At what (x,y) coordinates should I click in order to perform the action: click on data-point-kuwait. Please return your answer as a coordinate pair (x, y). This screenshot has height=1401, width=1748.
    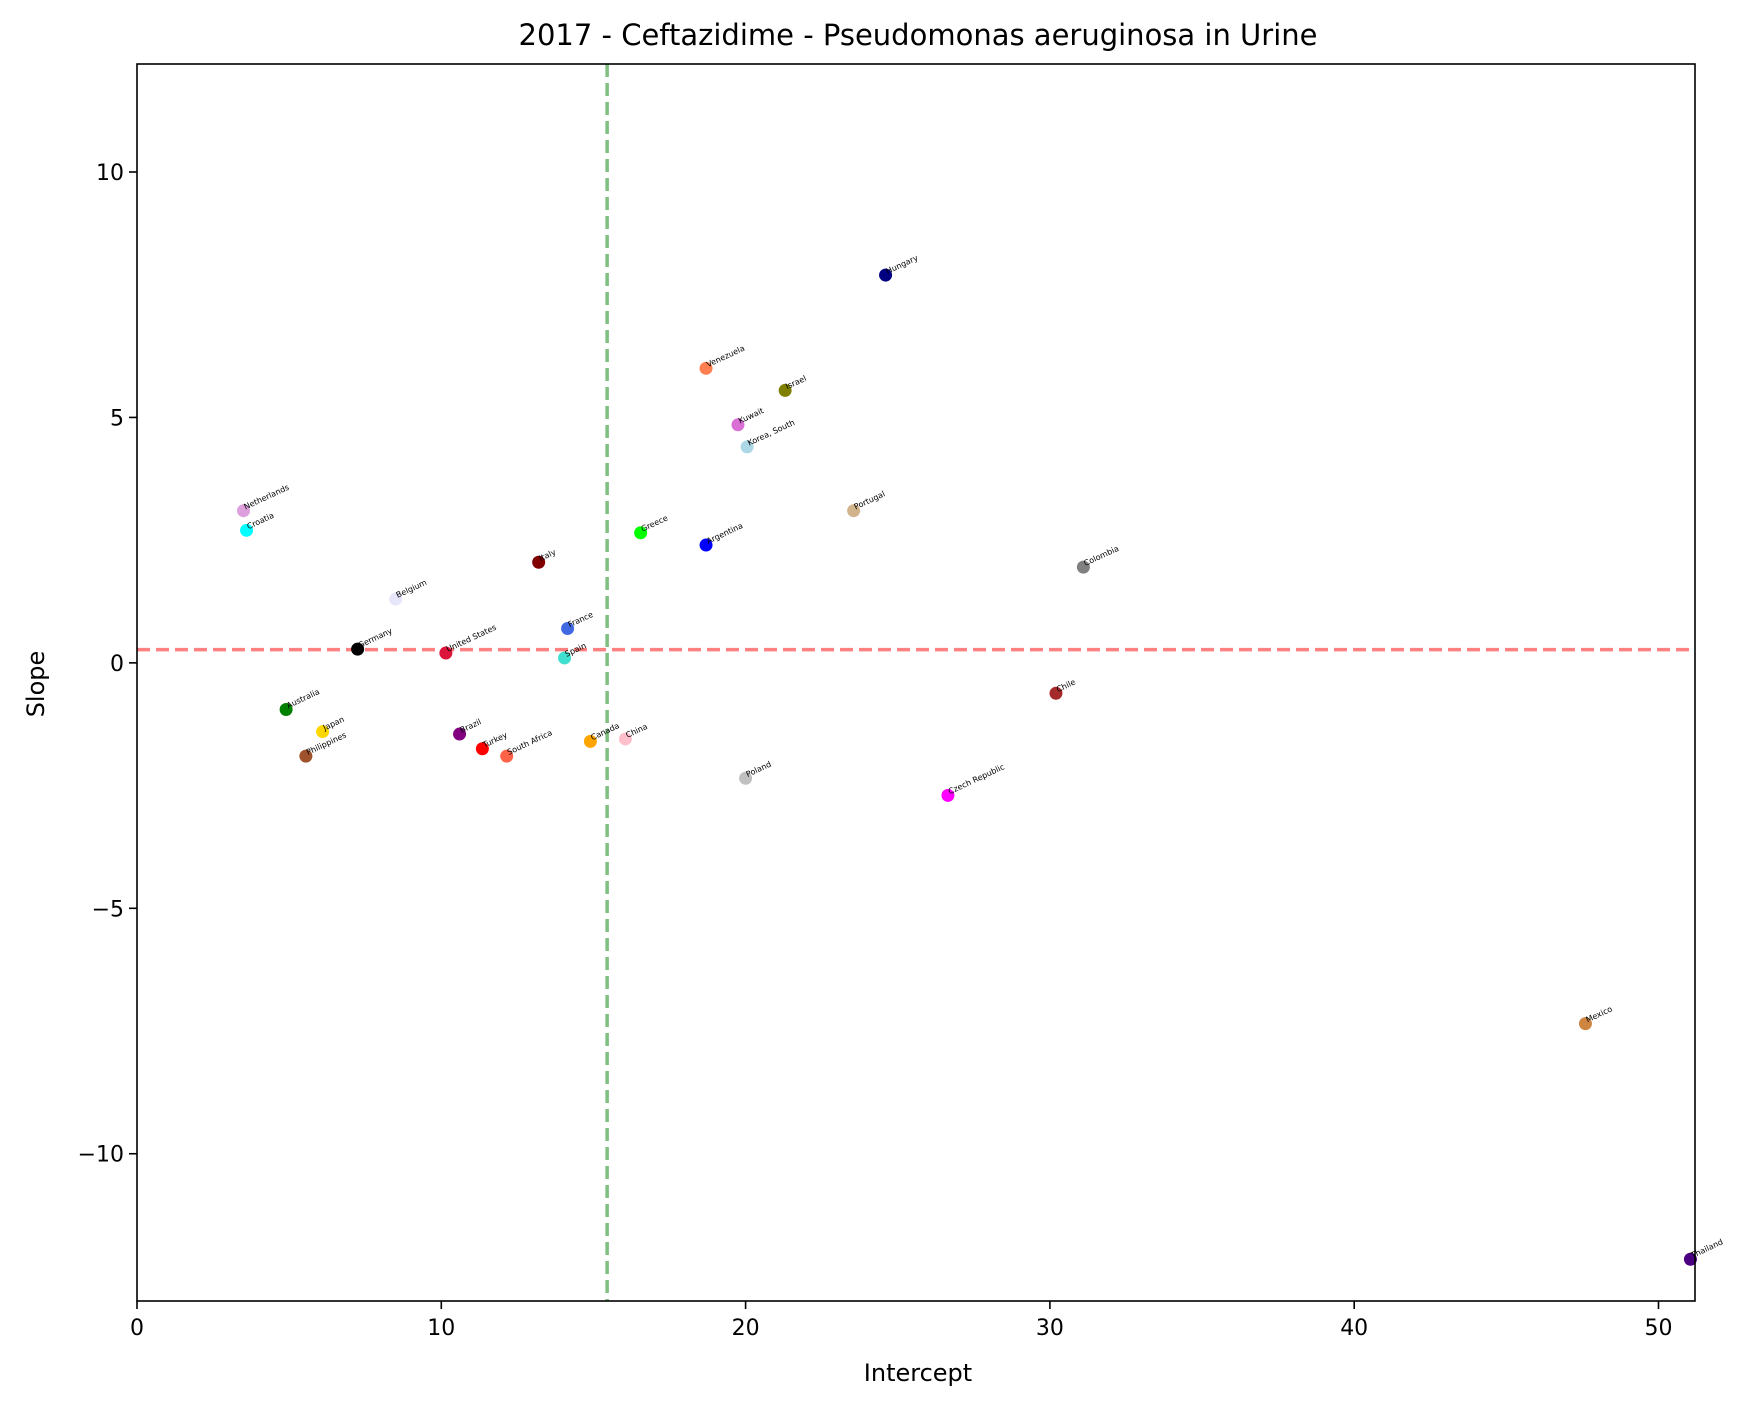
    Looking at the image, I should click on (738, 425).